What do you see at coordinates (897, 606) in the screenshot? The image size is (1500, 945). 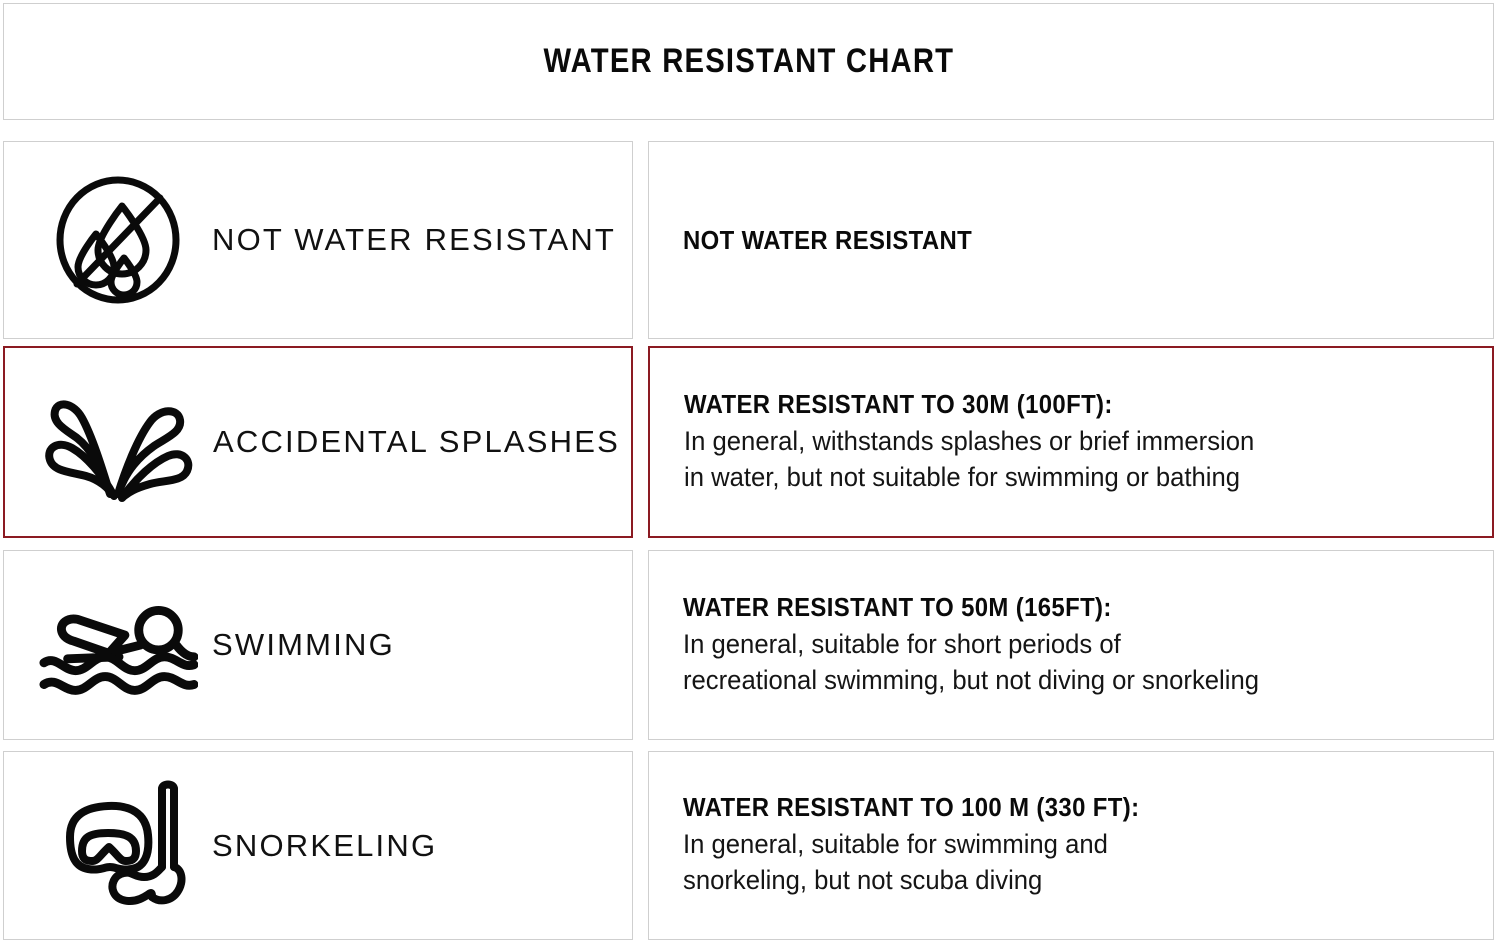 I see `description-heading: WATER RESISTANT TO 50M (165FT):` at bounding box center [897, 606].